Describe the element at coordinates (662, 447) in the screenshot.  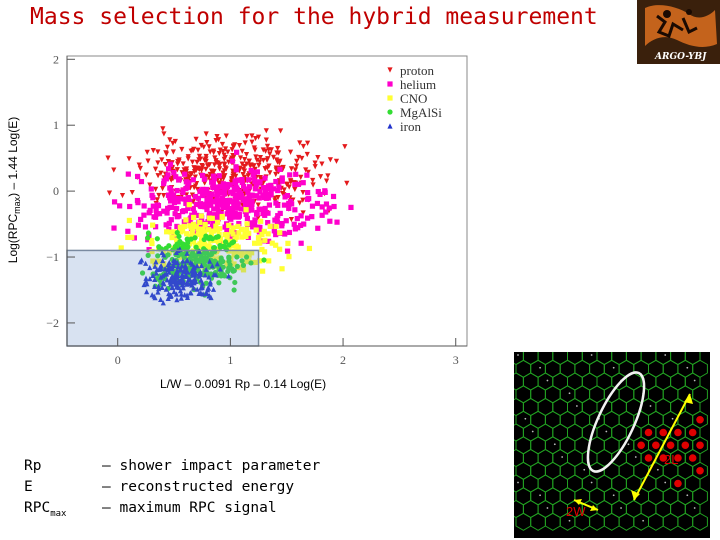
I see `length-arrow` at that location.